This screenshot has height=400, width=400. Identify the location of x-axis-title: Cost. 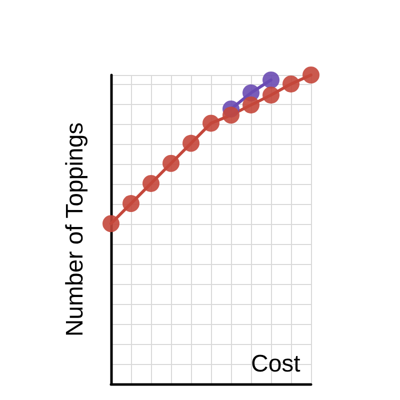
(276, 364).